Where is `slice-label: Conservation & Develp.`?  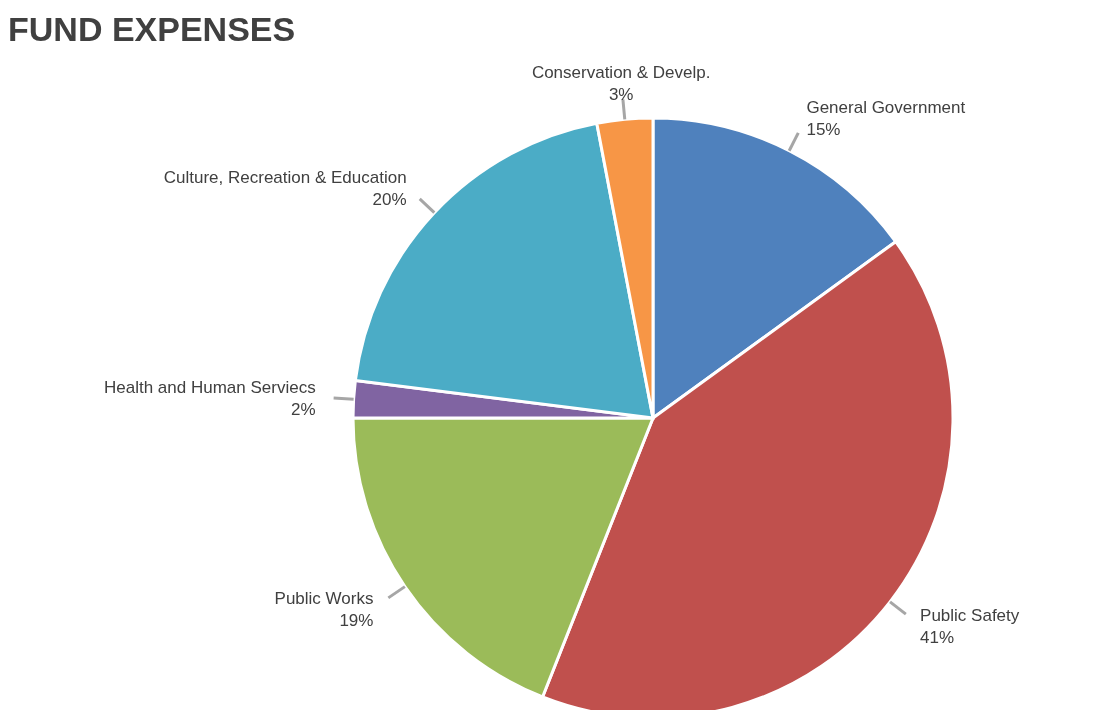
slice-label: Conservation & Develp. is located at coordinates (621, 72).